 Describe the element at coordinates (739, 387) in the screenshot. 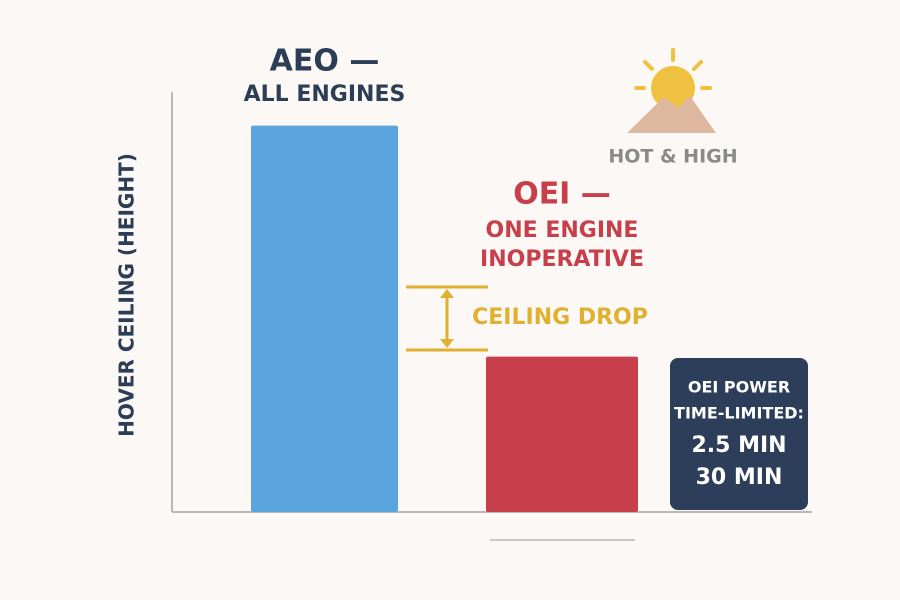

I see `box-line: OEI POWER` at that location.